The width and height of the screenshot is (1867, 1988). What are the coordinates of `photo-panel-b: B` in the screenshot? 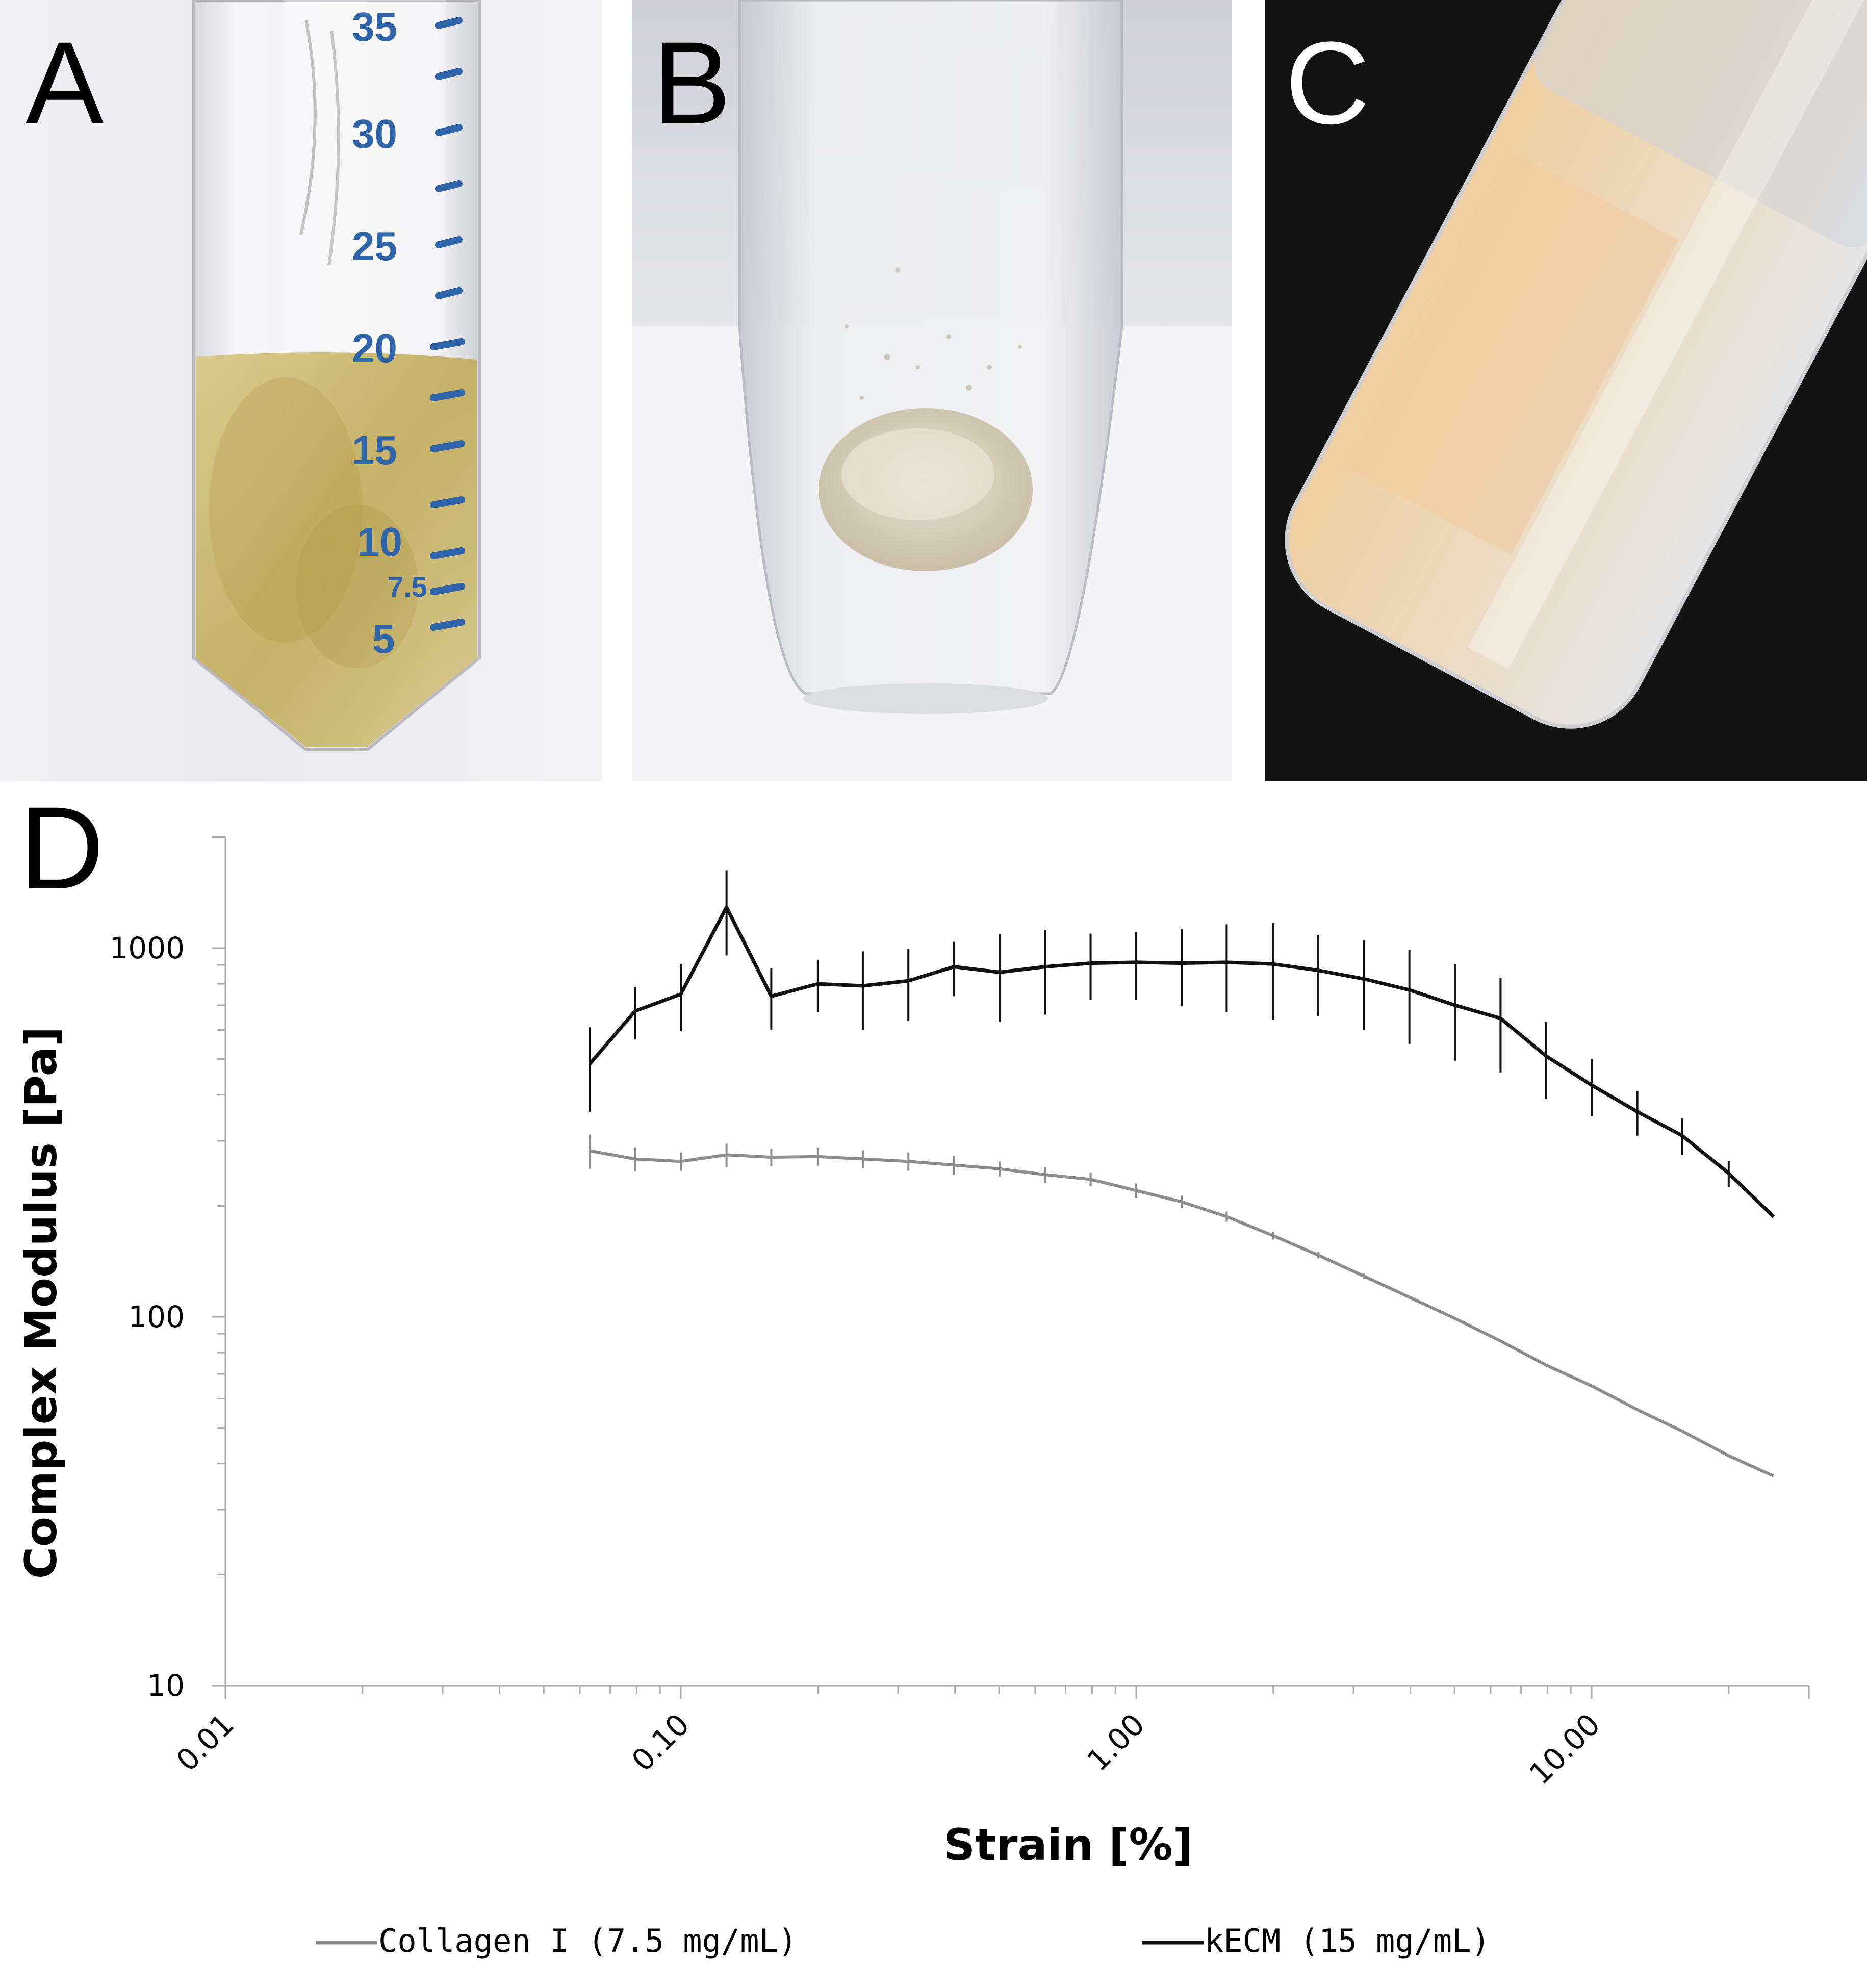 It's located at (932, 391).